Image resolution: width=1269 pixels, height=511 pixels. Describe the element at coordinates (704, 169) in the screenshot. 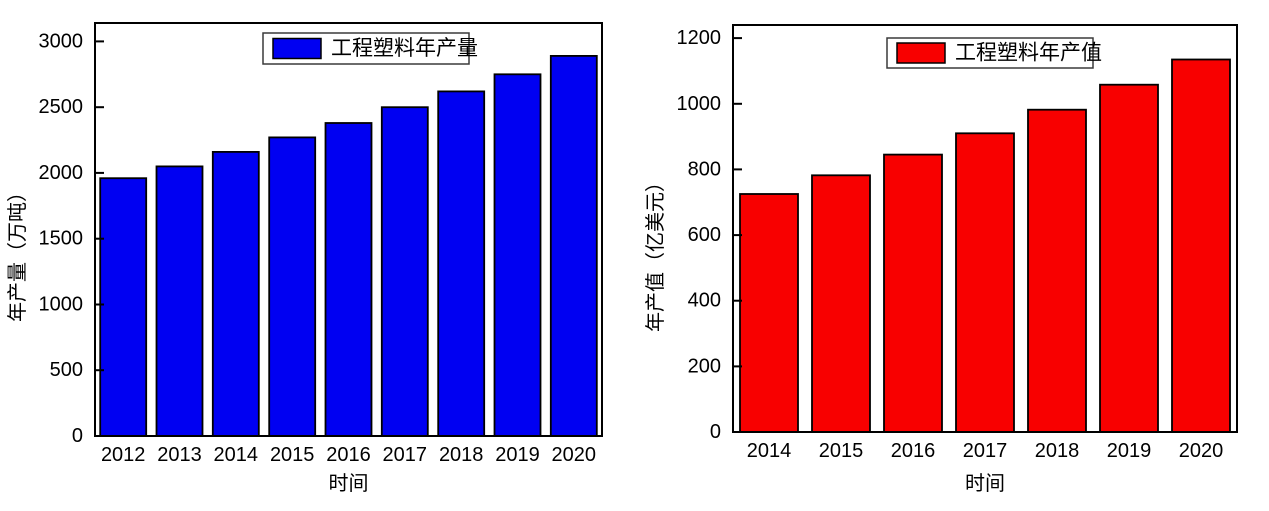

I see `y-tick-label: 800` at that location.